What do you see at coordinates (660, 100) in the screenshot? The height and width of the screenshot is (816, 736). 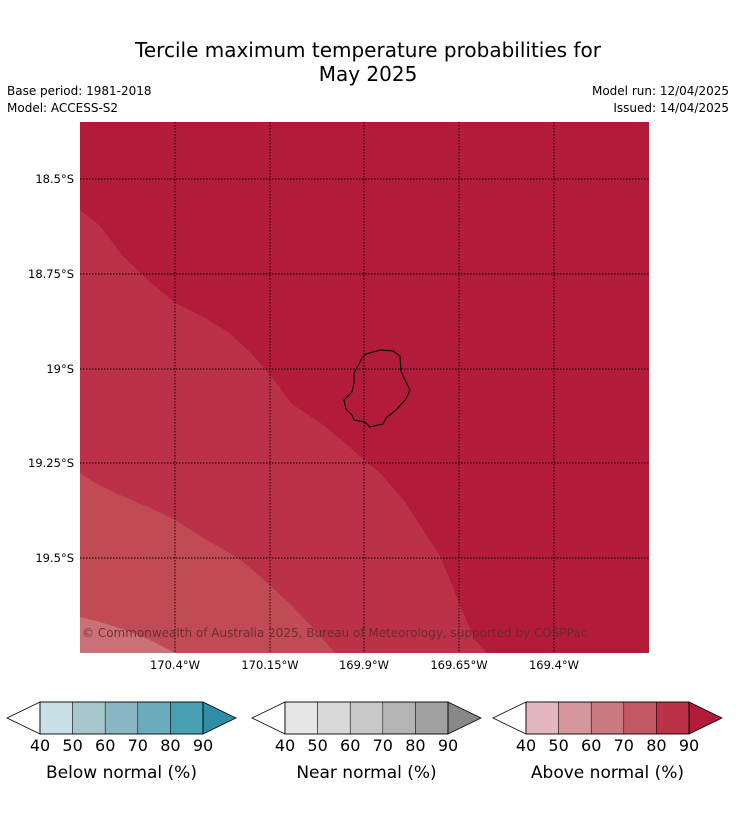 I see `metadata-right: Model run: 12/04/2025 Issued: 14/04/2025` at bounding box center [660, 100].